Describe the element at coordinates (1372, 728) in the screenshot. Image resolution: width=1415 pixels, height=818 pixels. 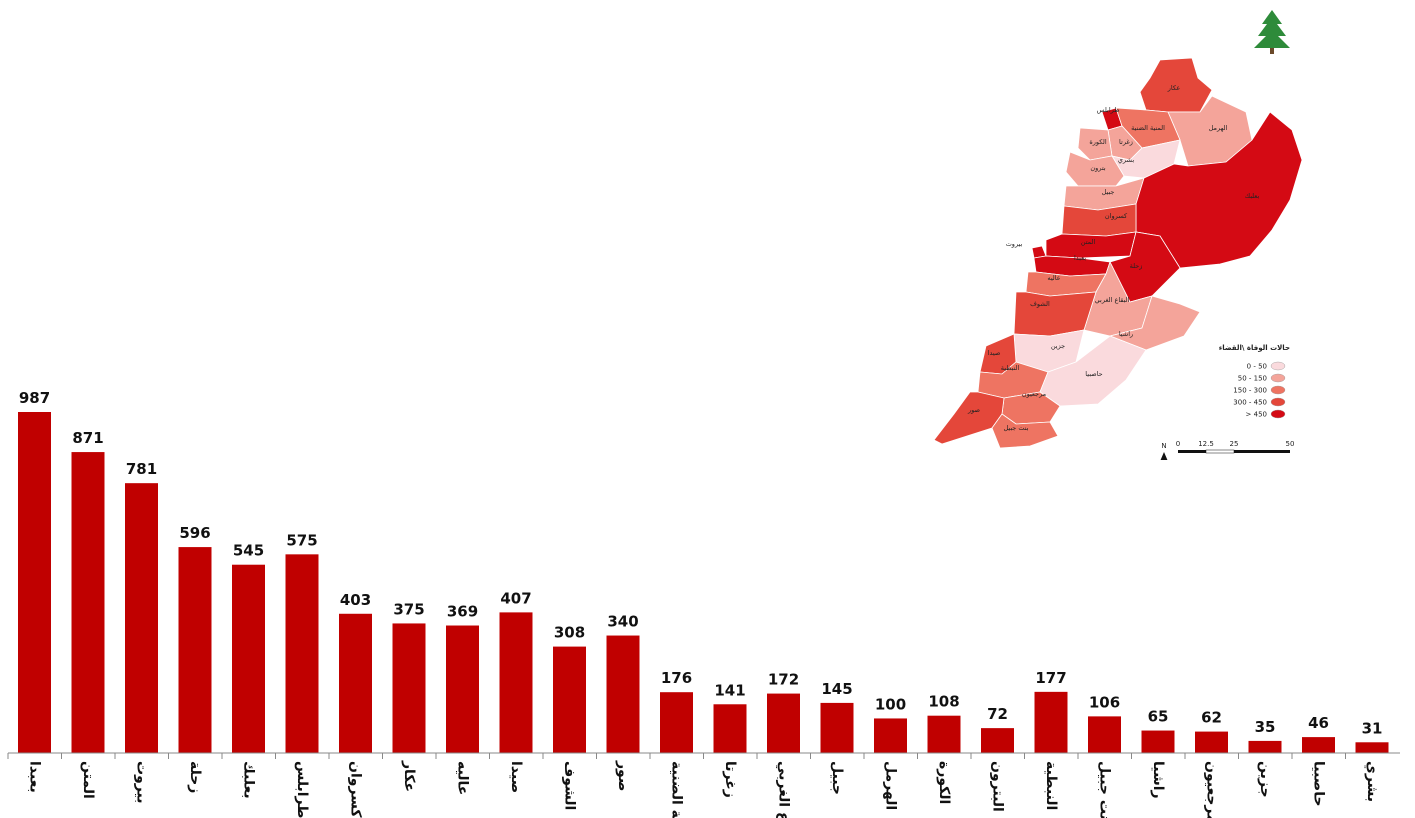
I see `value-label-25: 31` at that location.